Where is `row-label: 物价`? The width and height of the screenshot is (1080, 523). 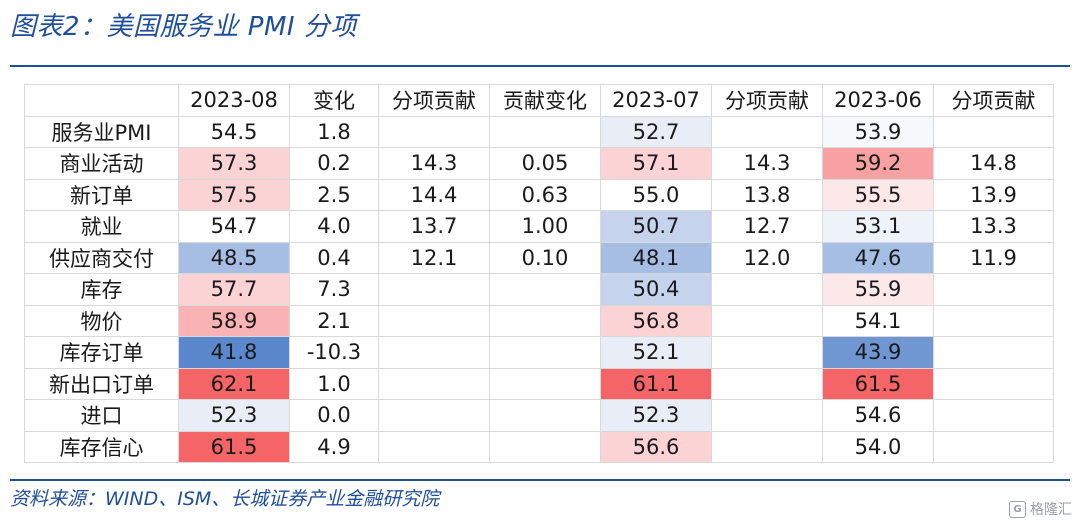
row-label: 物价 is located at coordinates (101, 320).